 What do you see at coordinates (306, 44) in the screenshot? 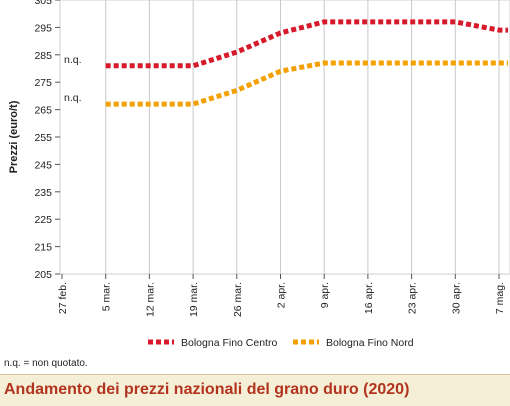
I see `series-line-centro` at bounding box center [306, 44].